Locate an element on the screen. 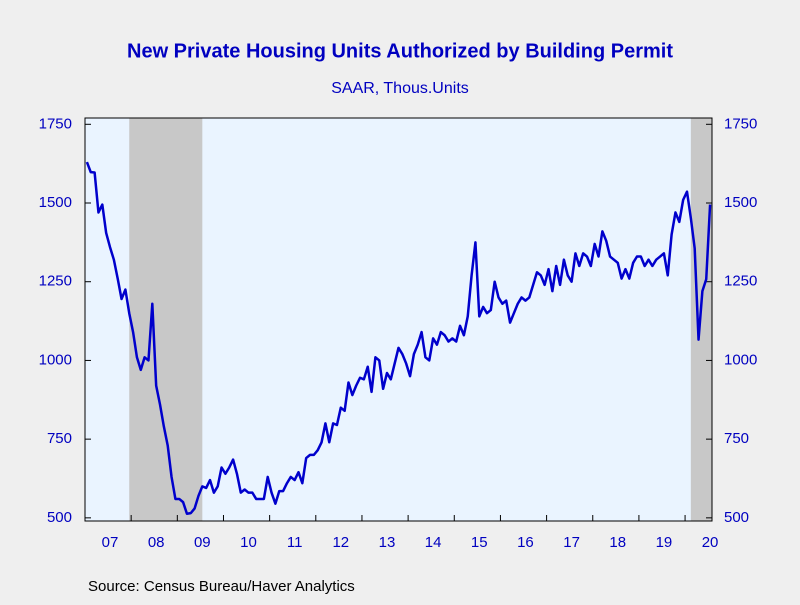  x-tick-label: 17 is located at coordinates (571, 542).